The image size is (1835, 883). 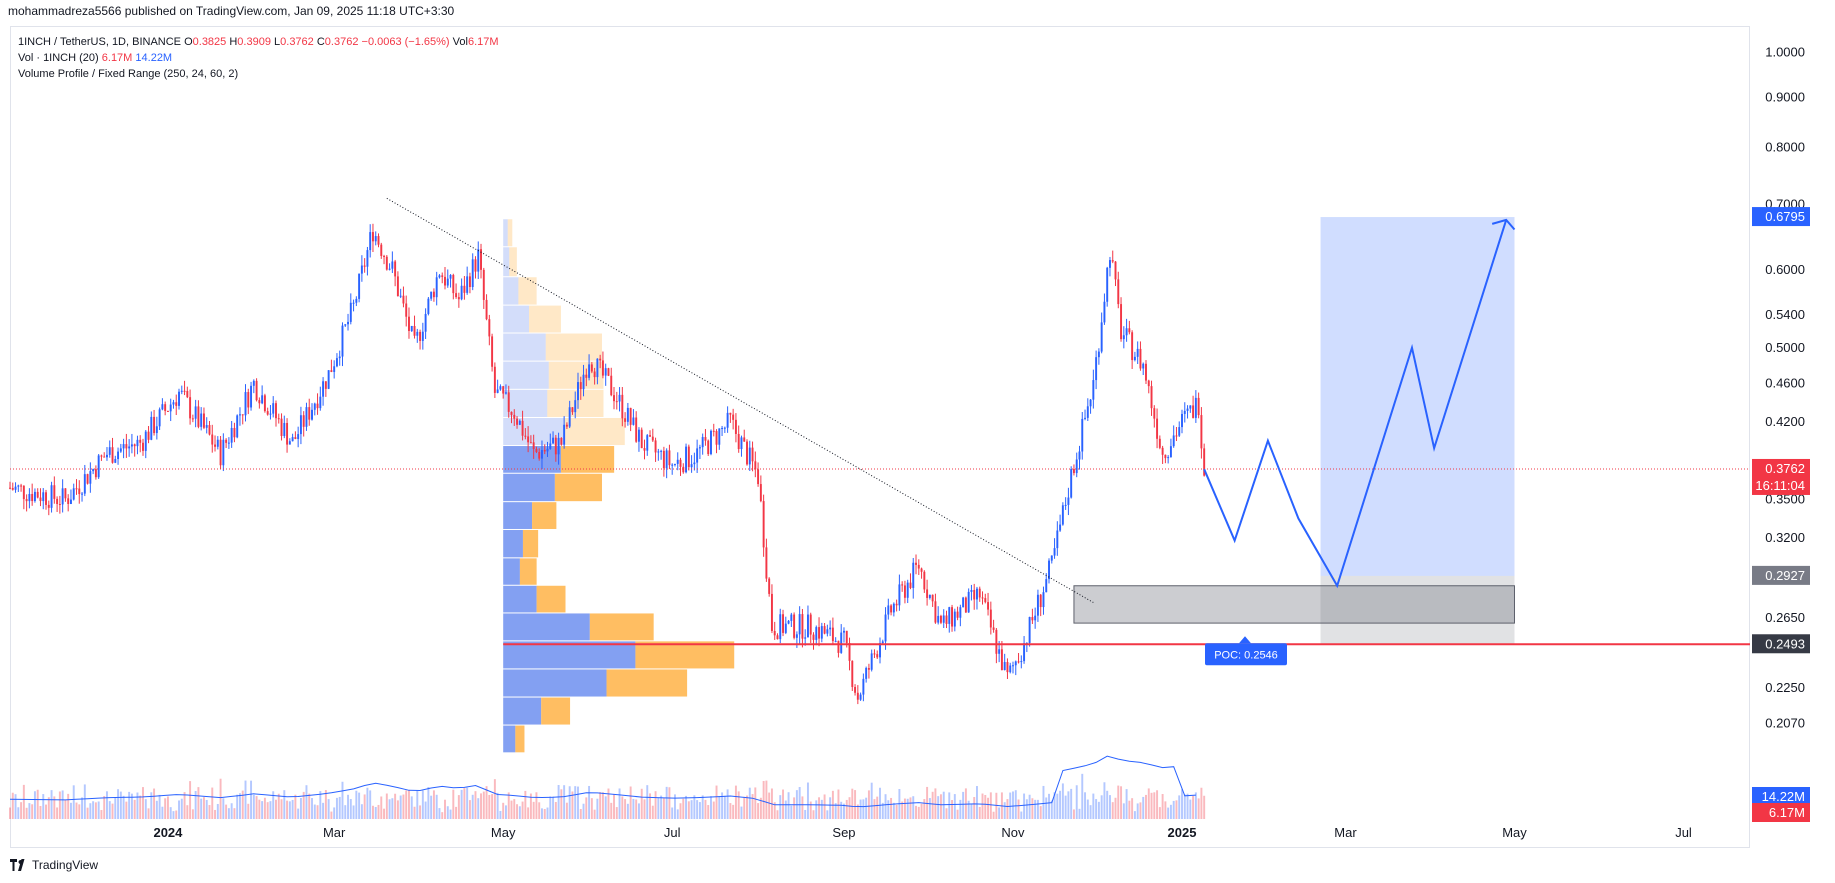 I want to click on legend-h-value: 0.3909, so click(x=254, y=42).